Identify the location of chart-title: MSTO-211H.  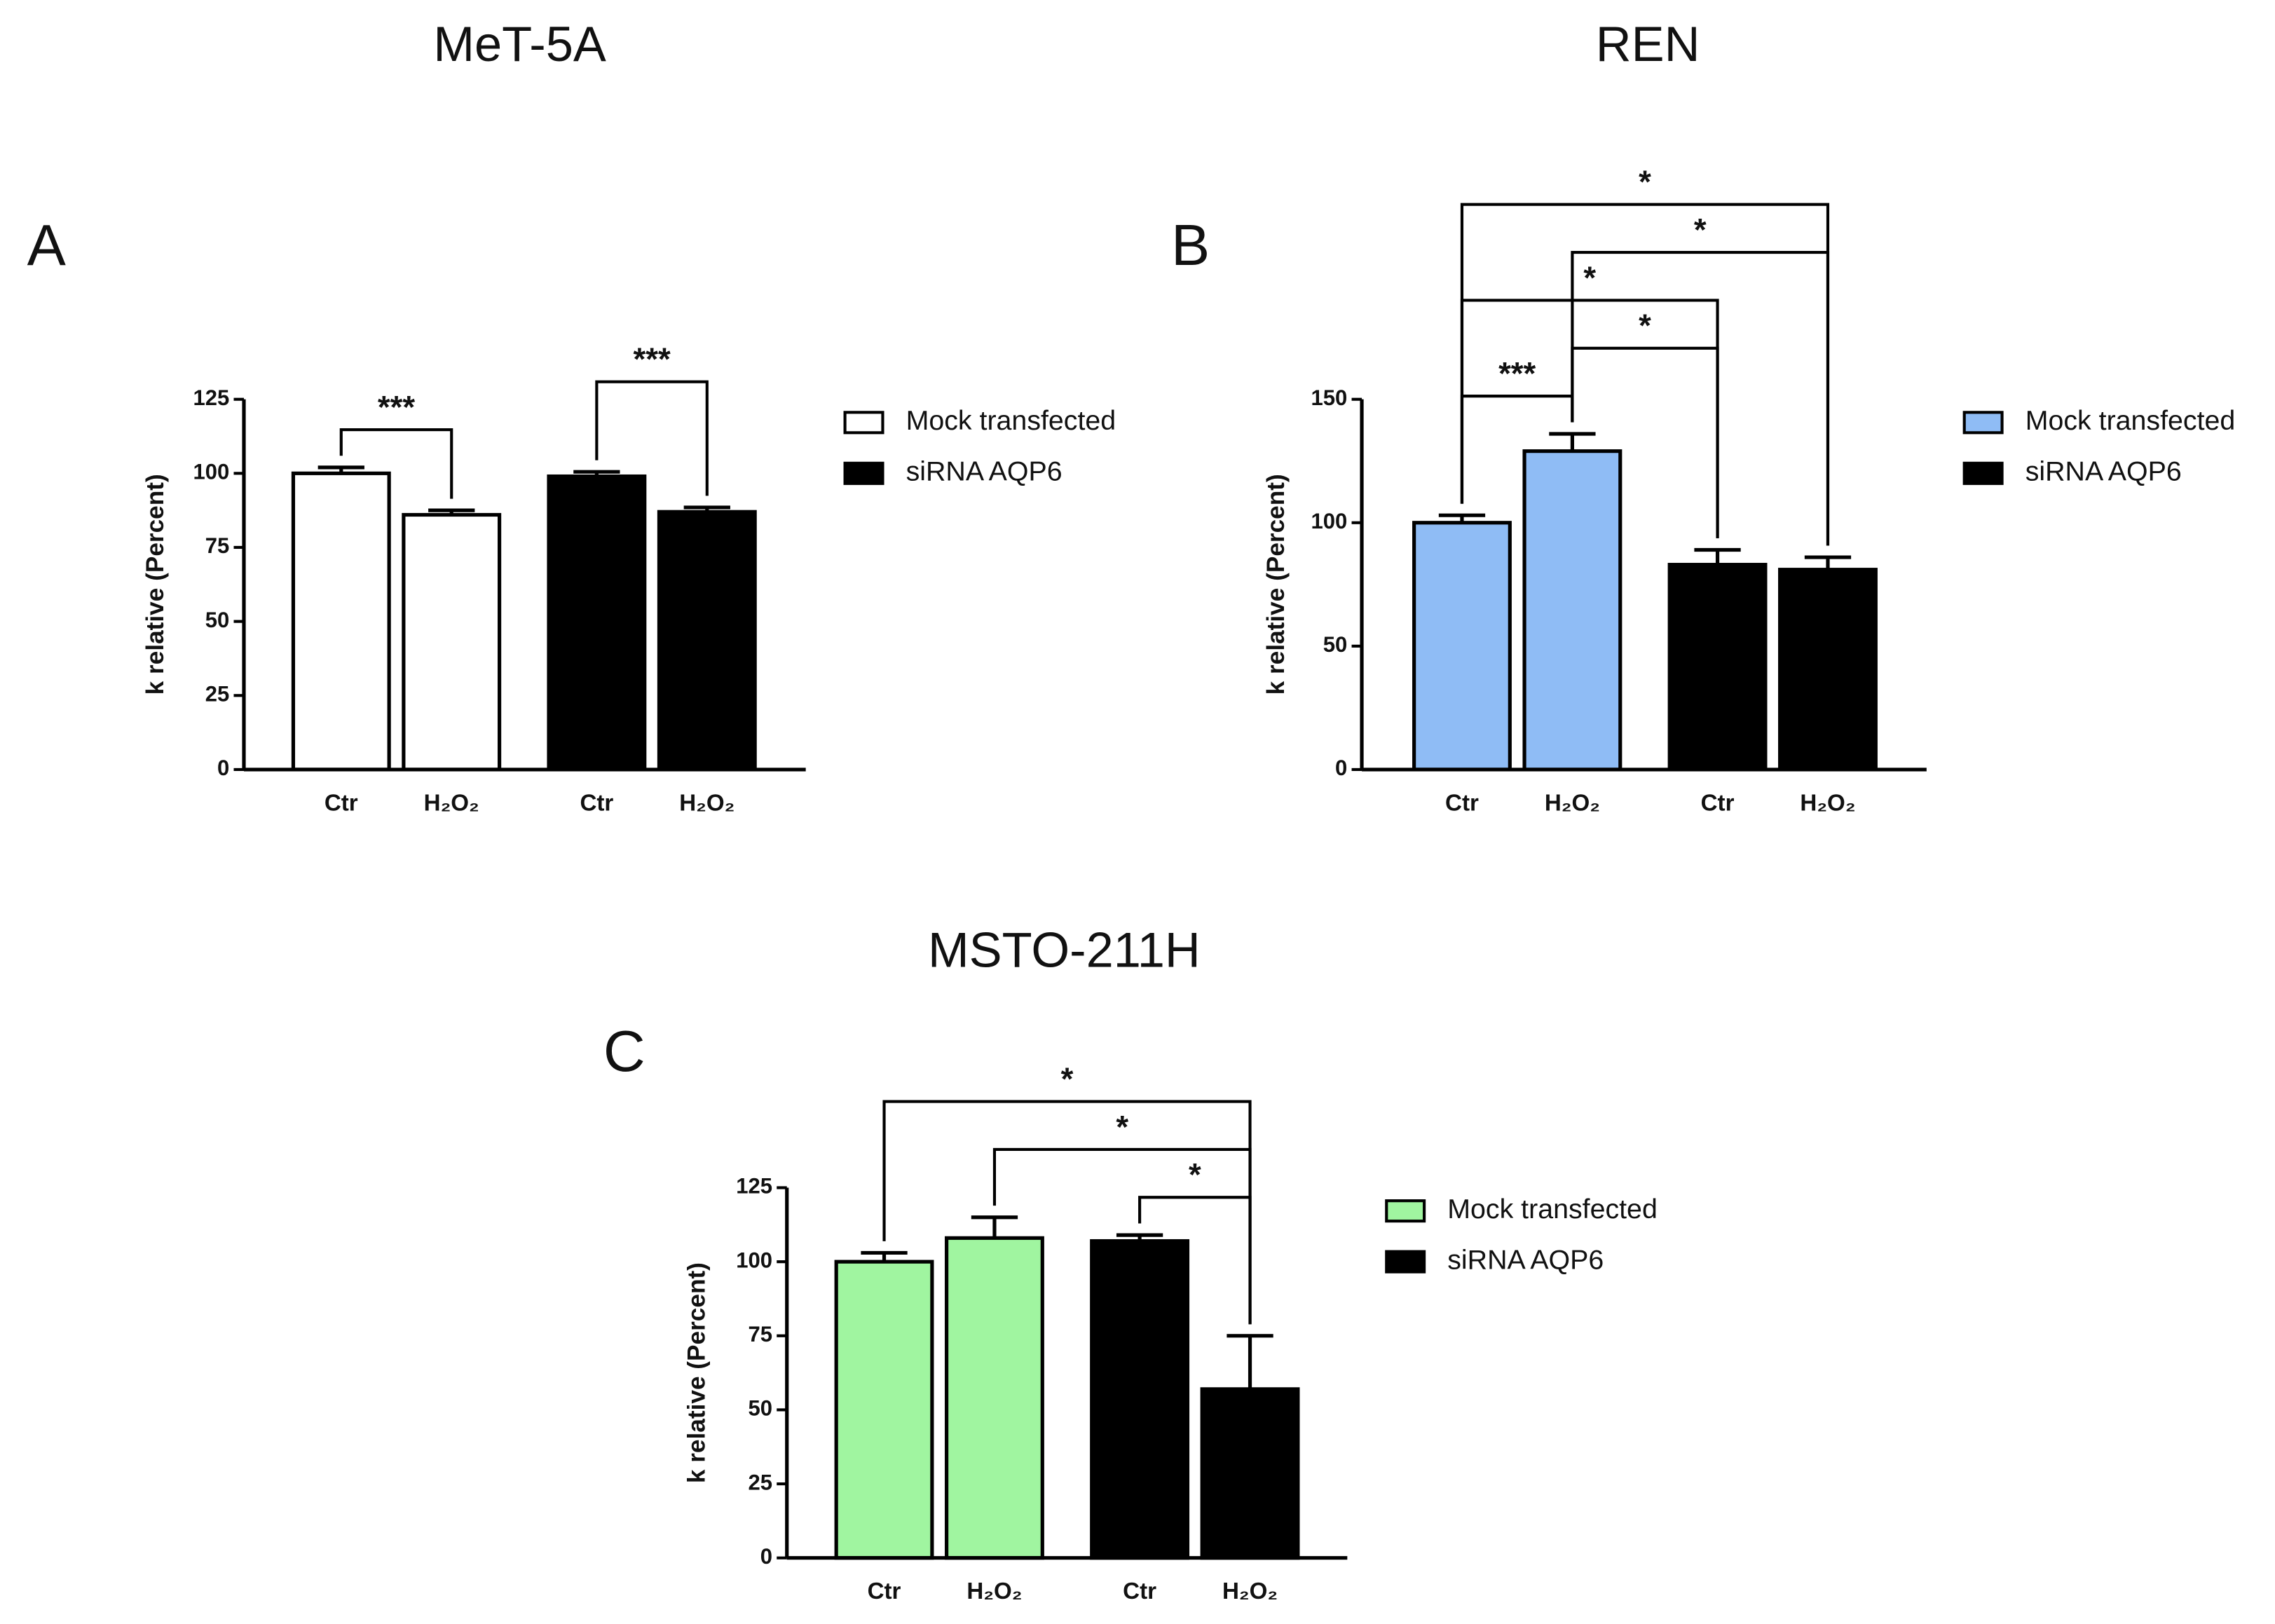
(1064, 950).